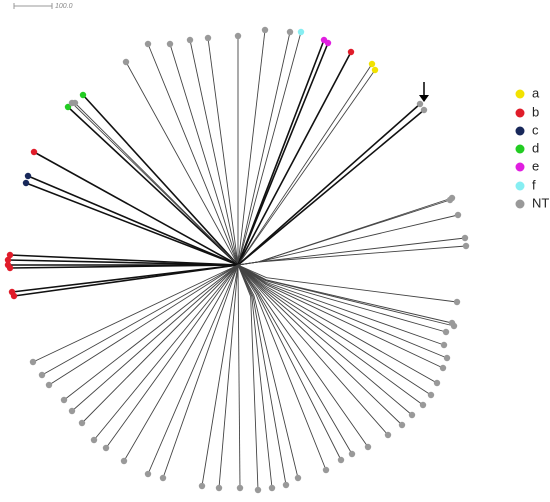 This screenshot has height=502, width=550. What do you see at coordinates (64, 6) in the screenshot?
I see `scale-bar-label: 100.0` at bounding box center [64, 6].